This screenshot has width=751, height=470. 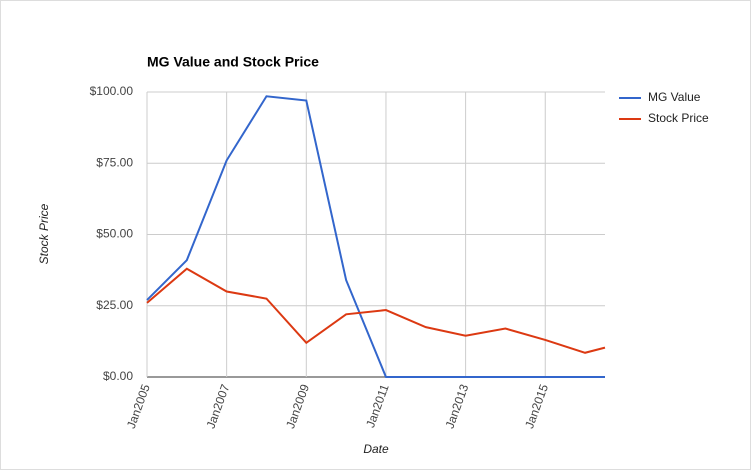 I want to click on y-tick-label: $75.00, so click(x=114, y=162).